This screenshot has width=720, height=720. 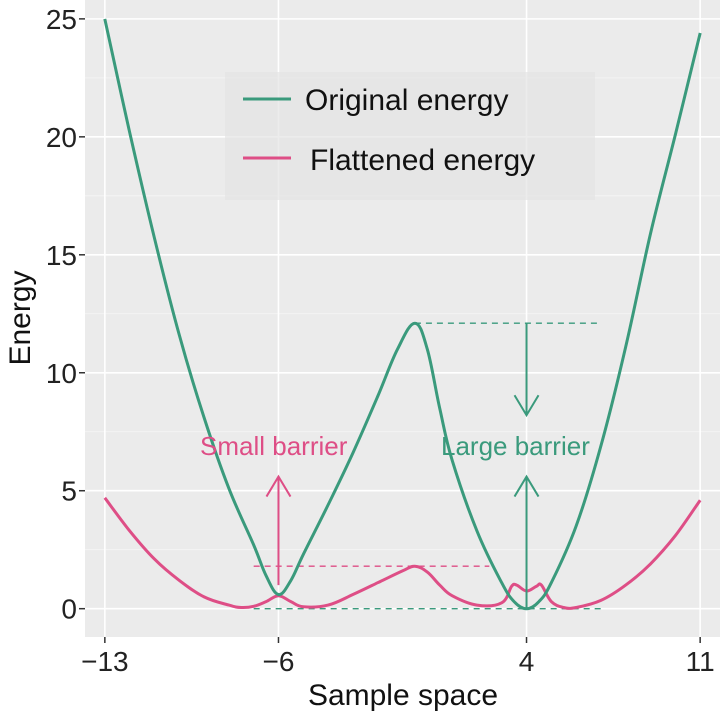 What do you see at coordinates (700, 661) in the screenshot?
I see `x-tick-label: 11` at bounding box center [700, 661].